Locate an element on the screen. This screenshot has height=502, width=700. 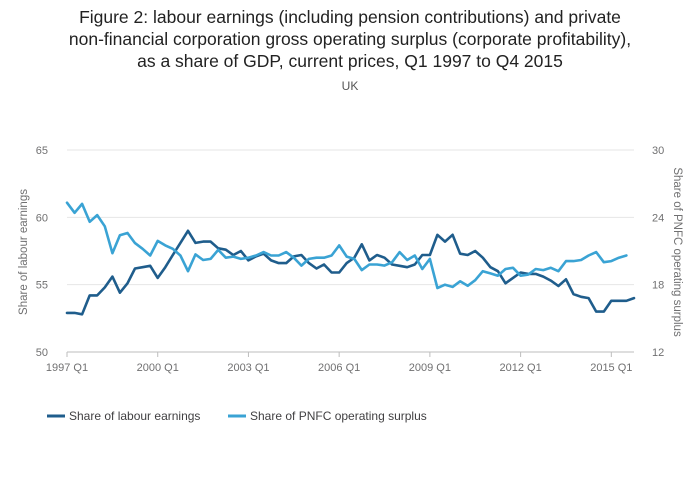
y-left-tick-label: 60 is located at coordinates (42, 218).